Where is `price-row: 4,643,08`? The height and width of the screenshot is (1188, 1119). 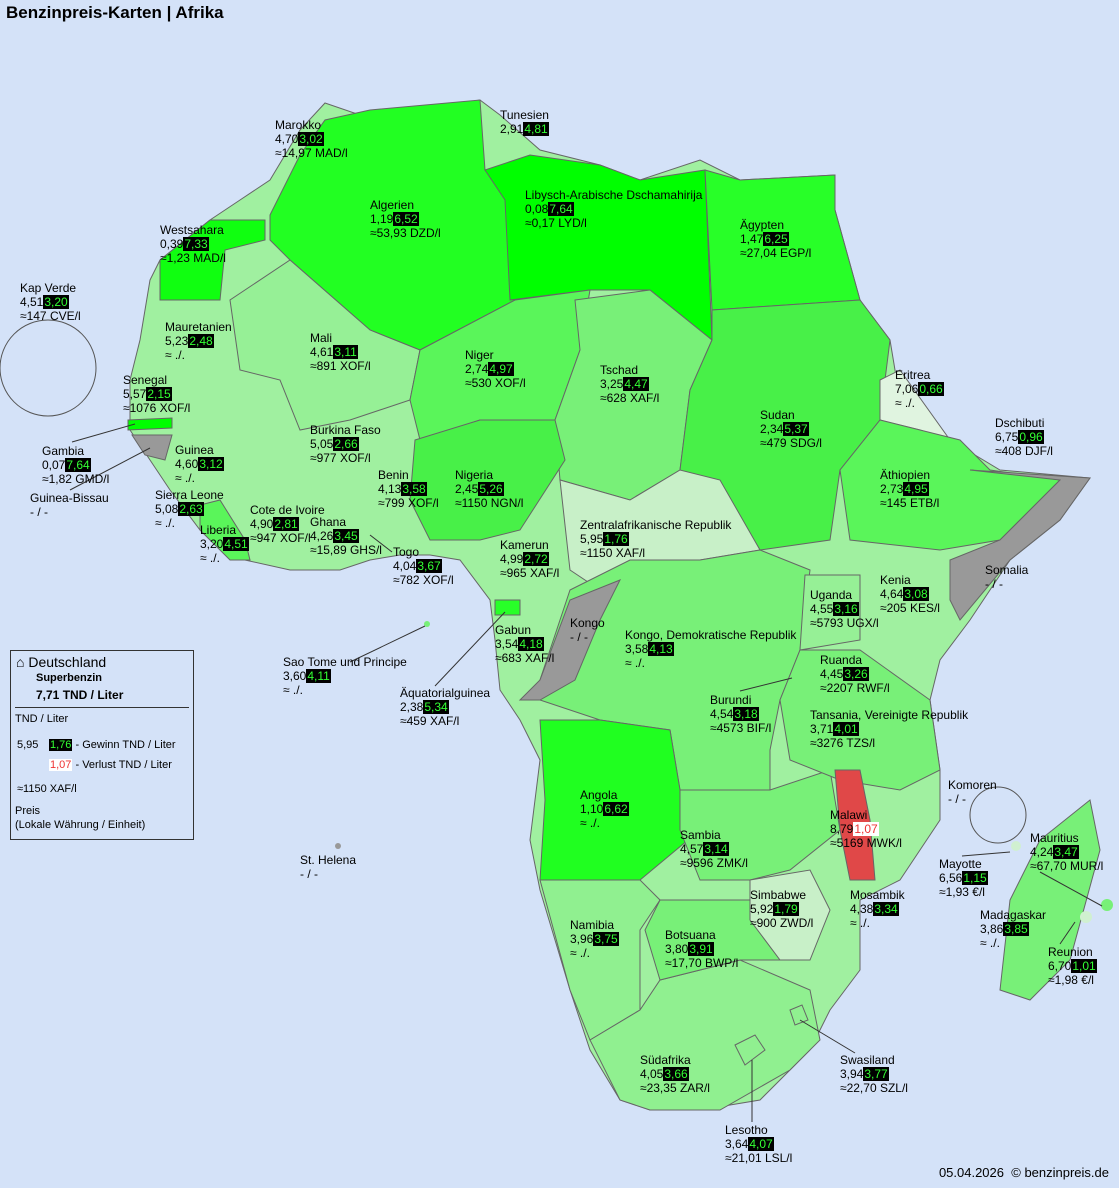
price-row: 4,643,08 is located at coordinates (910, 594).